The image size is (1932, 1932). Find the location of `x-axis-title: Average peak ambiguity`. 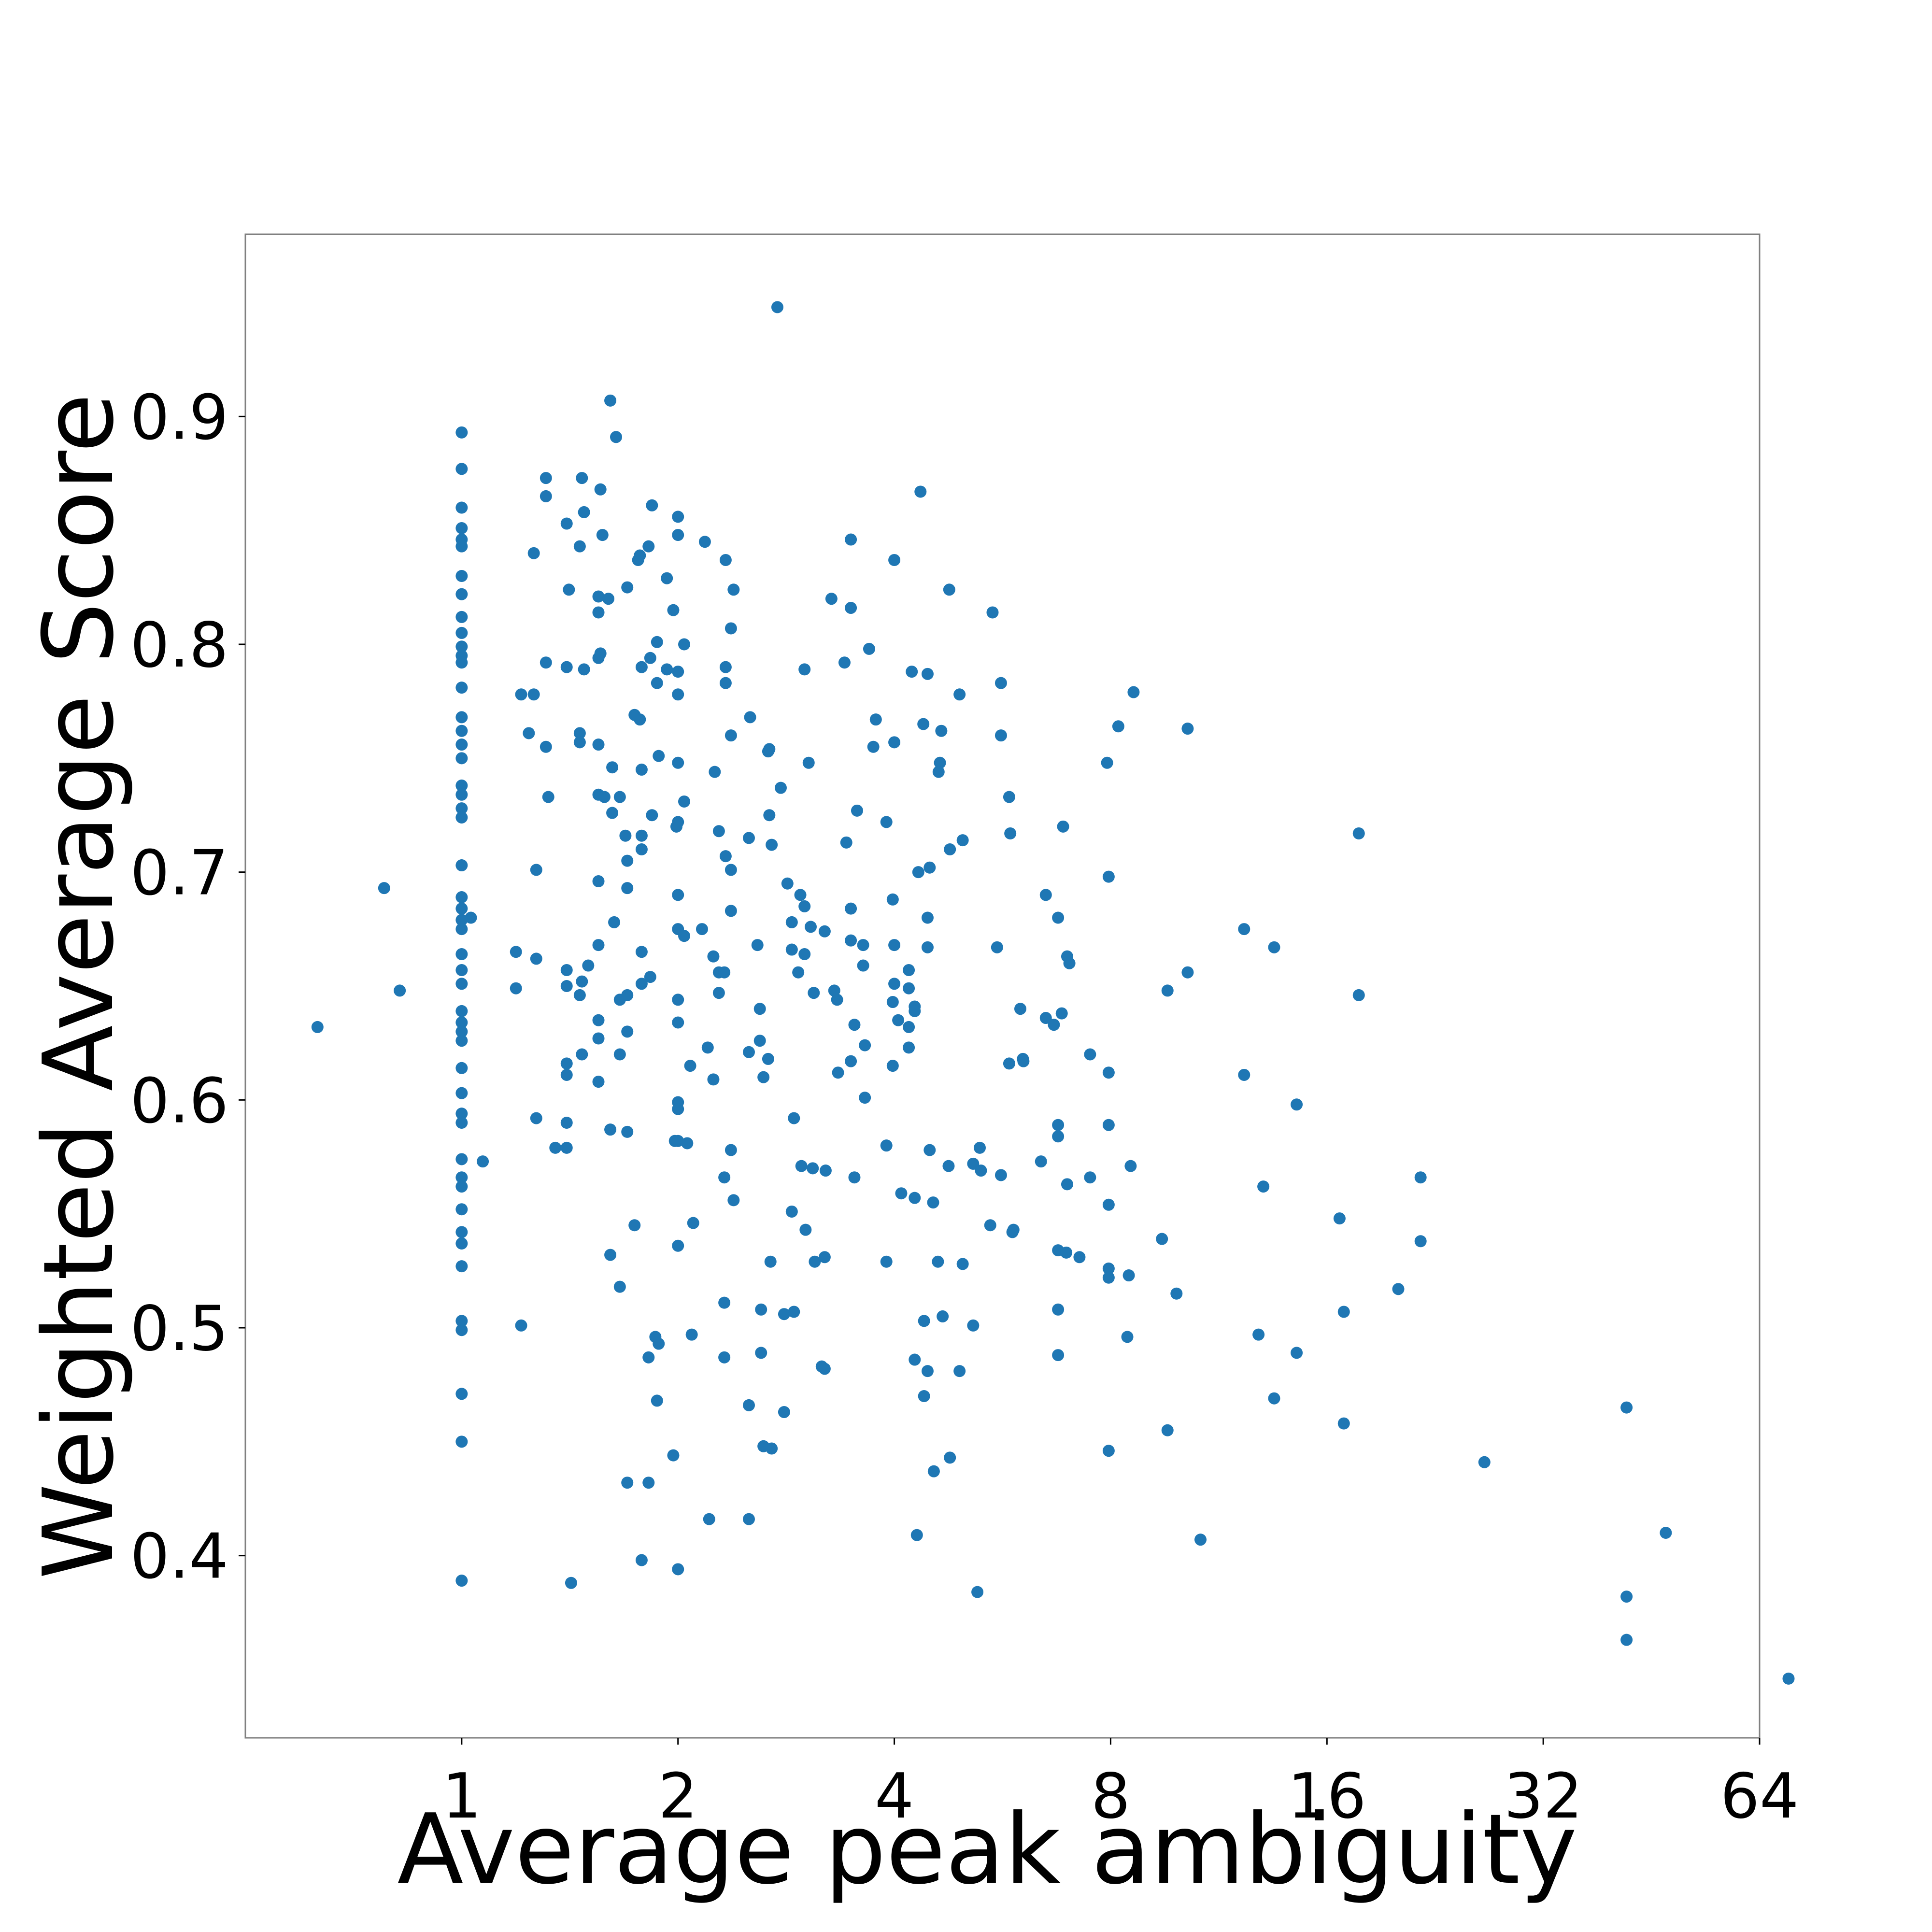

x-axis-title: Average peak ambiguity is located at coordinates (987, 1849).